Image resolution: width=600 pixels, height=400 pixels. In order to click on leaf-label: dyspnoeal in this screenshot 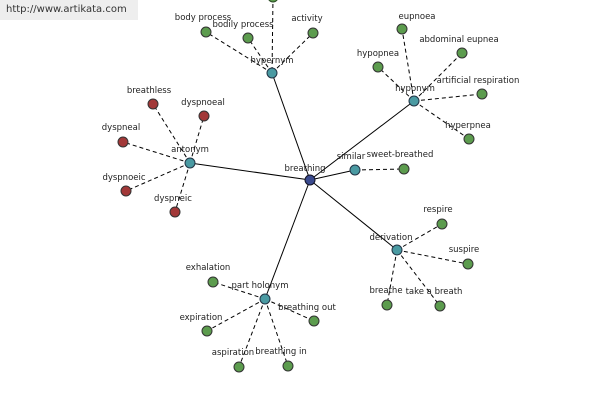, I will do `click(203, 103)`.